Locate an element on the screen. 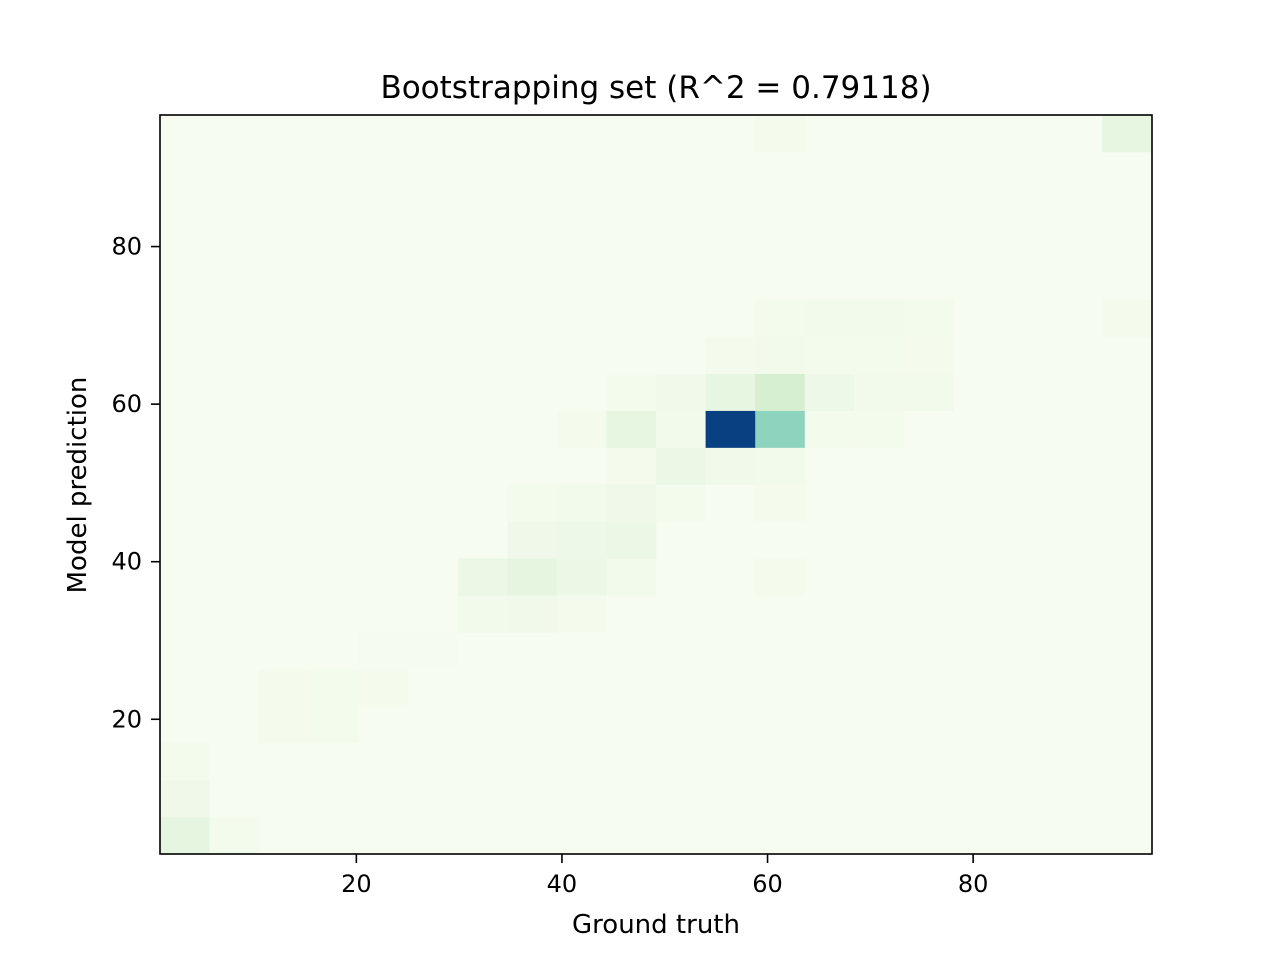 The image size is (1280, 960). y-axis-ticks: 20 40 60 80 is located at coordinates (135, 483).